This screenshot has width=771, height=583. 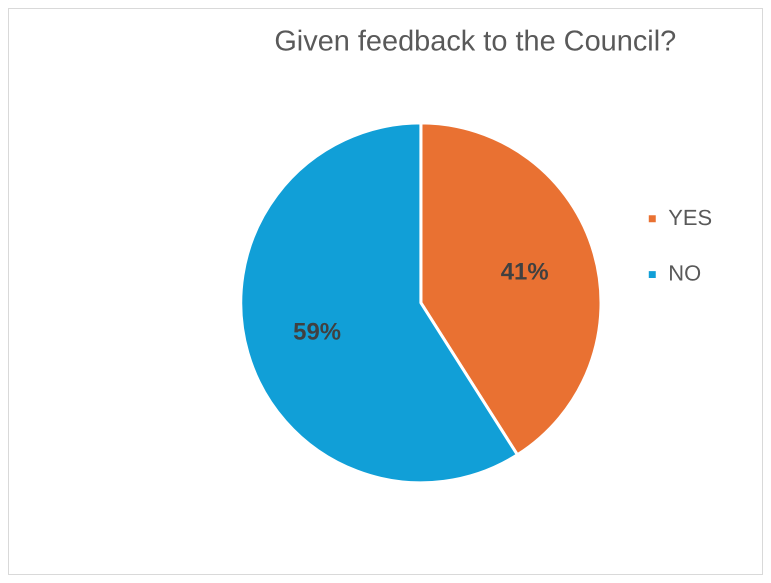 What do you see at coordinates (685, 273) in the screenshot?
I see `legend-label: NO` at bounding box center [685, 273].